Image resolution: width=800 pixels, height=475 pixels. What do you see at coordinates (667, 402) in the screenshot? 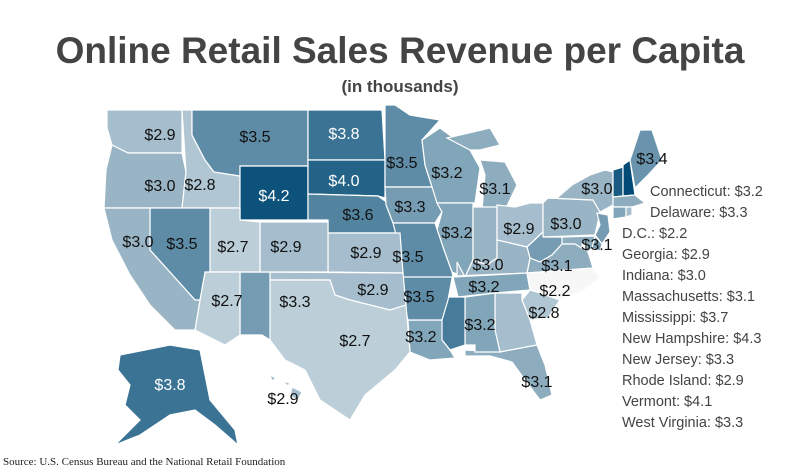
I see `legend-item: Vermont: $4.1` at bounding box center [667, 402].